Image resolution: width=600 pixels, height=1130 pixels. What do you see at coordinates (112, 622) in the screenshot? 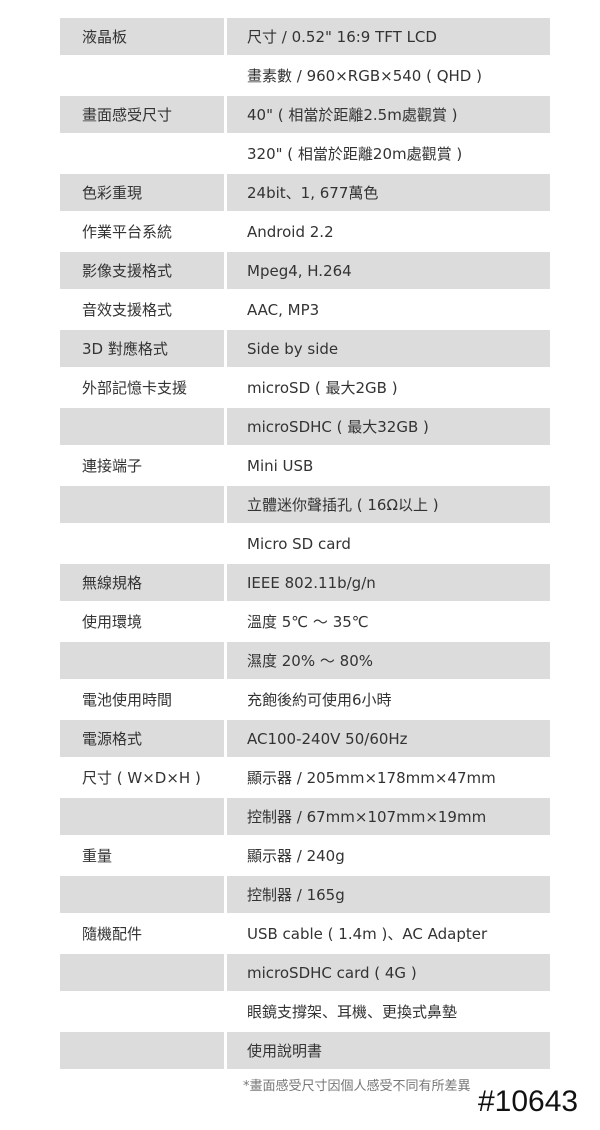
I see `spec-label: 使用環境` at bounding box center [112, 622].